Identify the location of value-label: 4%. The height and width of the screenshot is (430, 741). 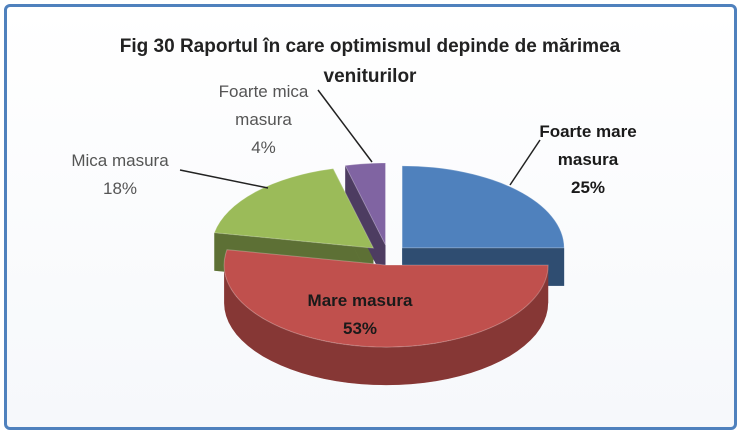
(263, 147).